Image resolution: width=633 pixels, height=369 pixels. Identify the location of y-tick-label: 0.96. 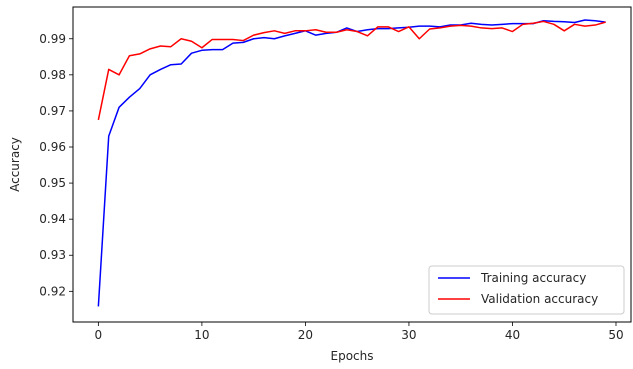
(52, 147).